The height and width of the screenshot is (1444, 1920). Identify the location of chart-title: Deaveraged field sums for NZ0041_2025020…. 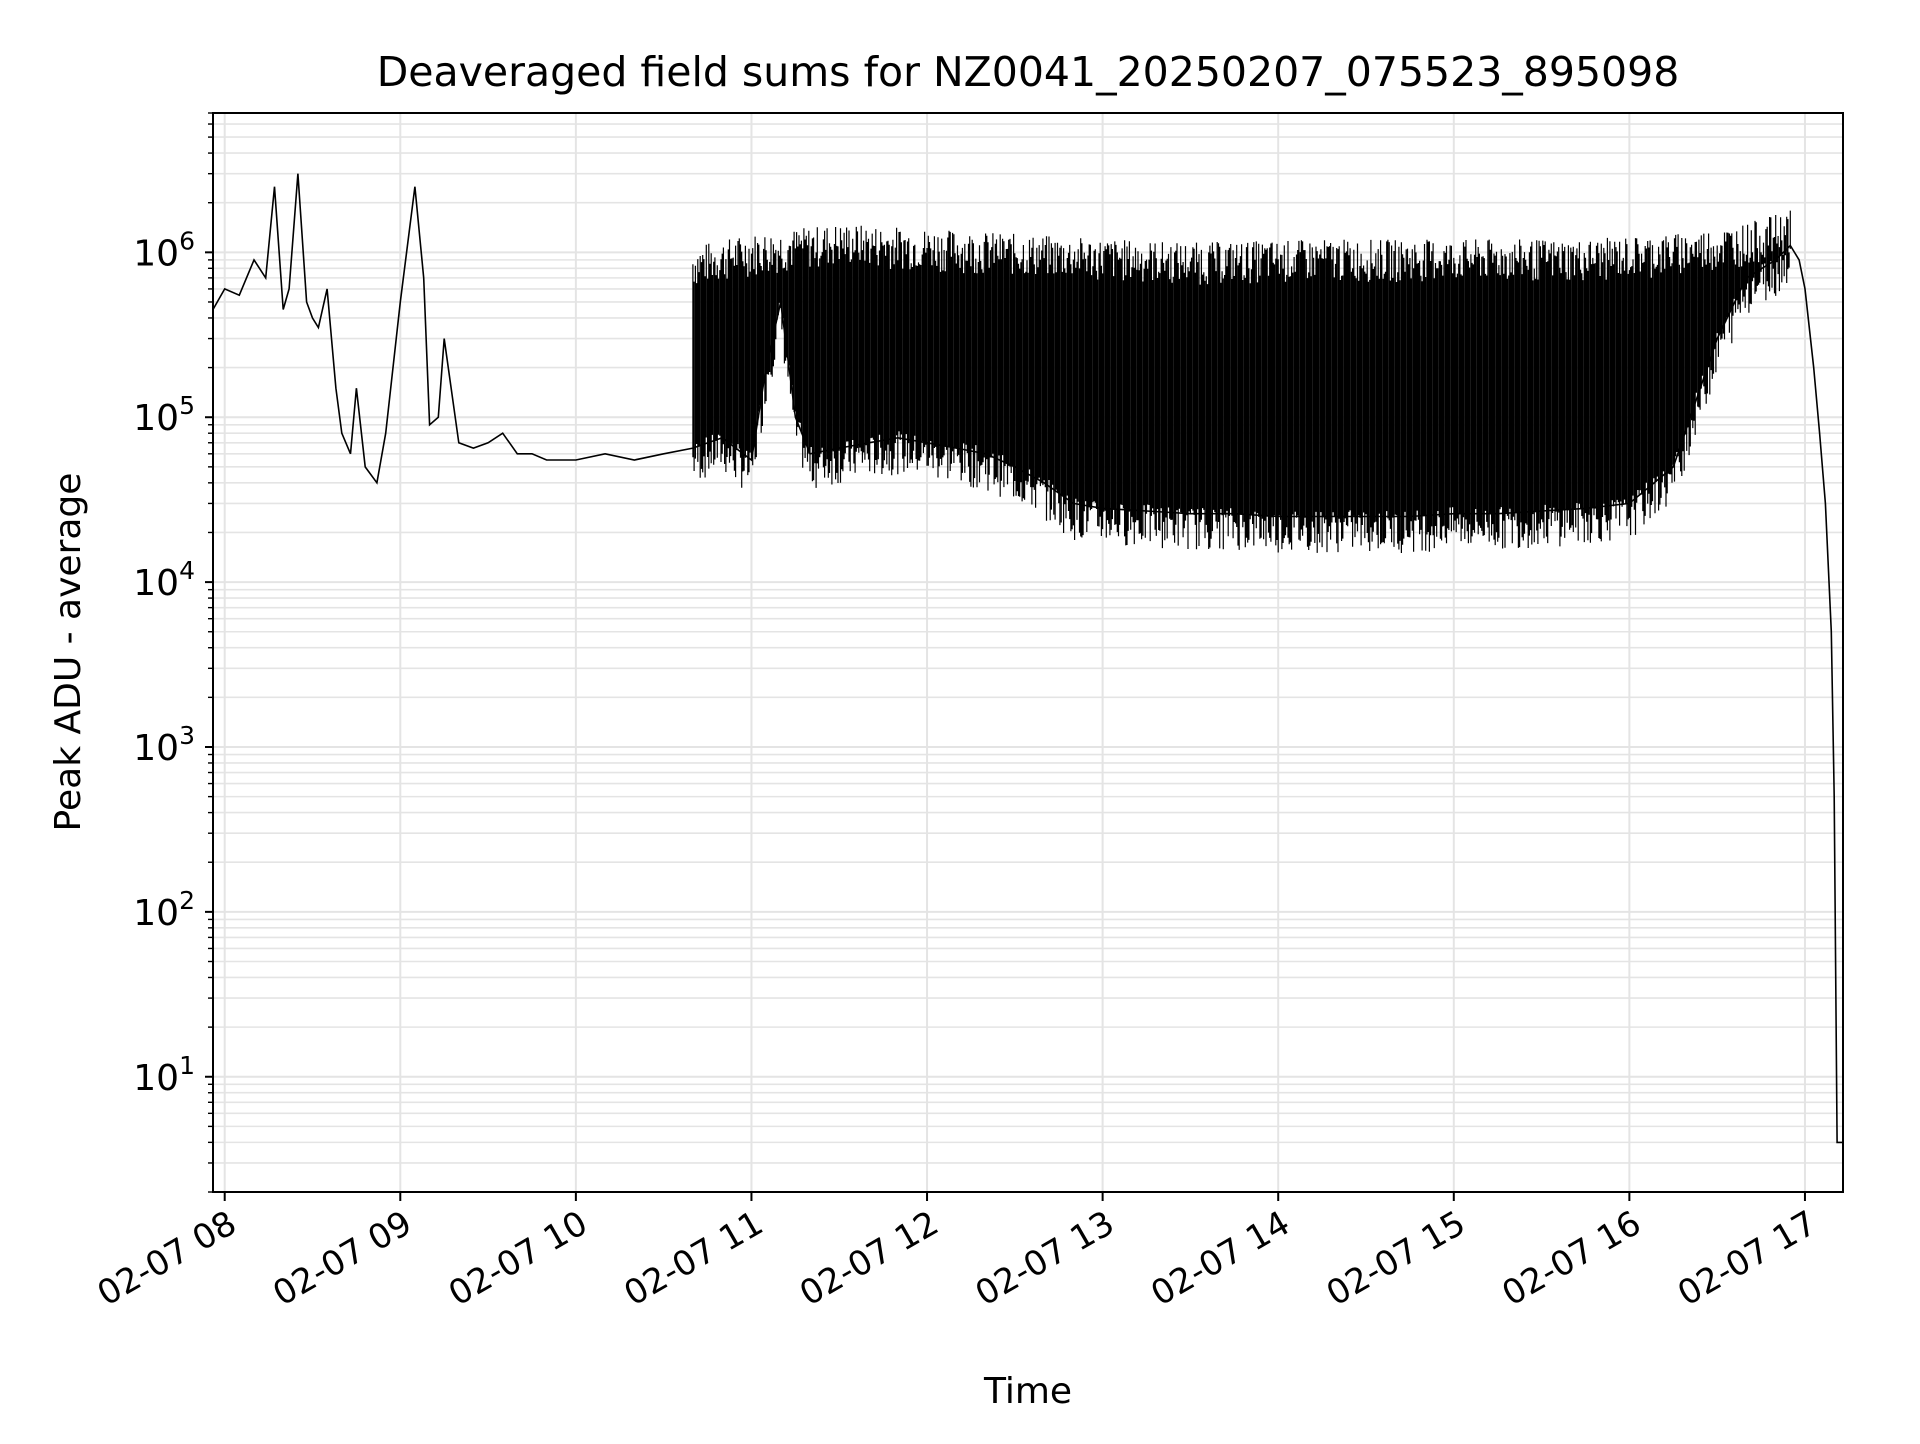
(1028, 72).